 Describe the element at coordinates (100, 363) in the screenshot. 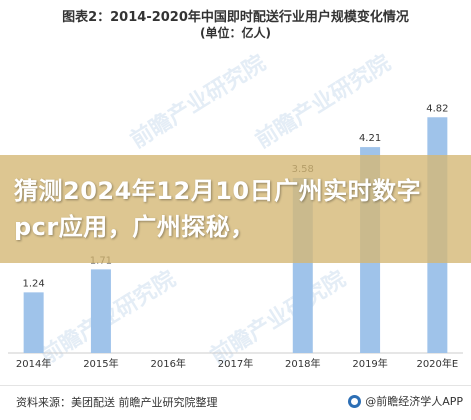

I see `x-tick-label: 2015年` at that location.